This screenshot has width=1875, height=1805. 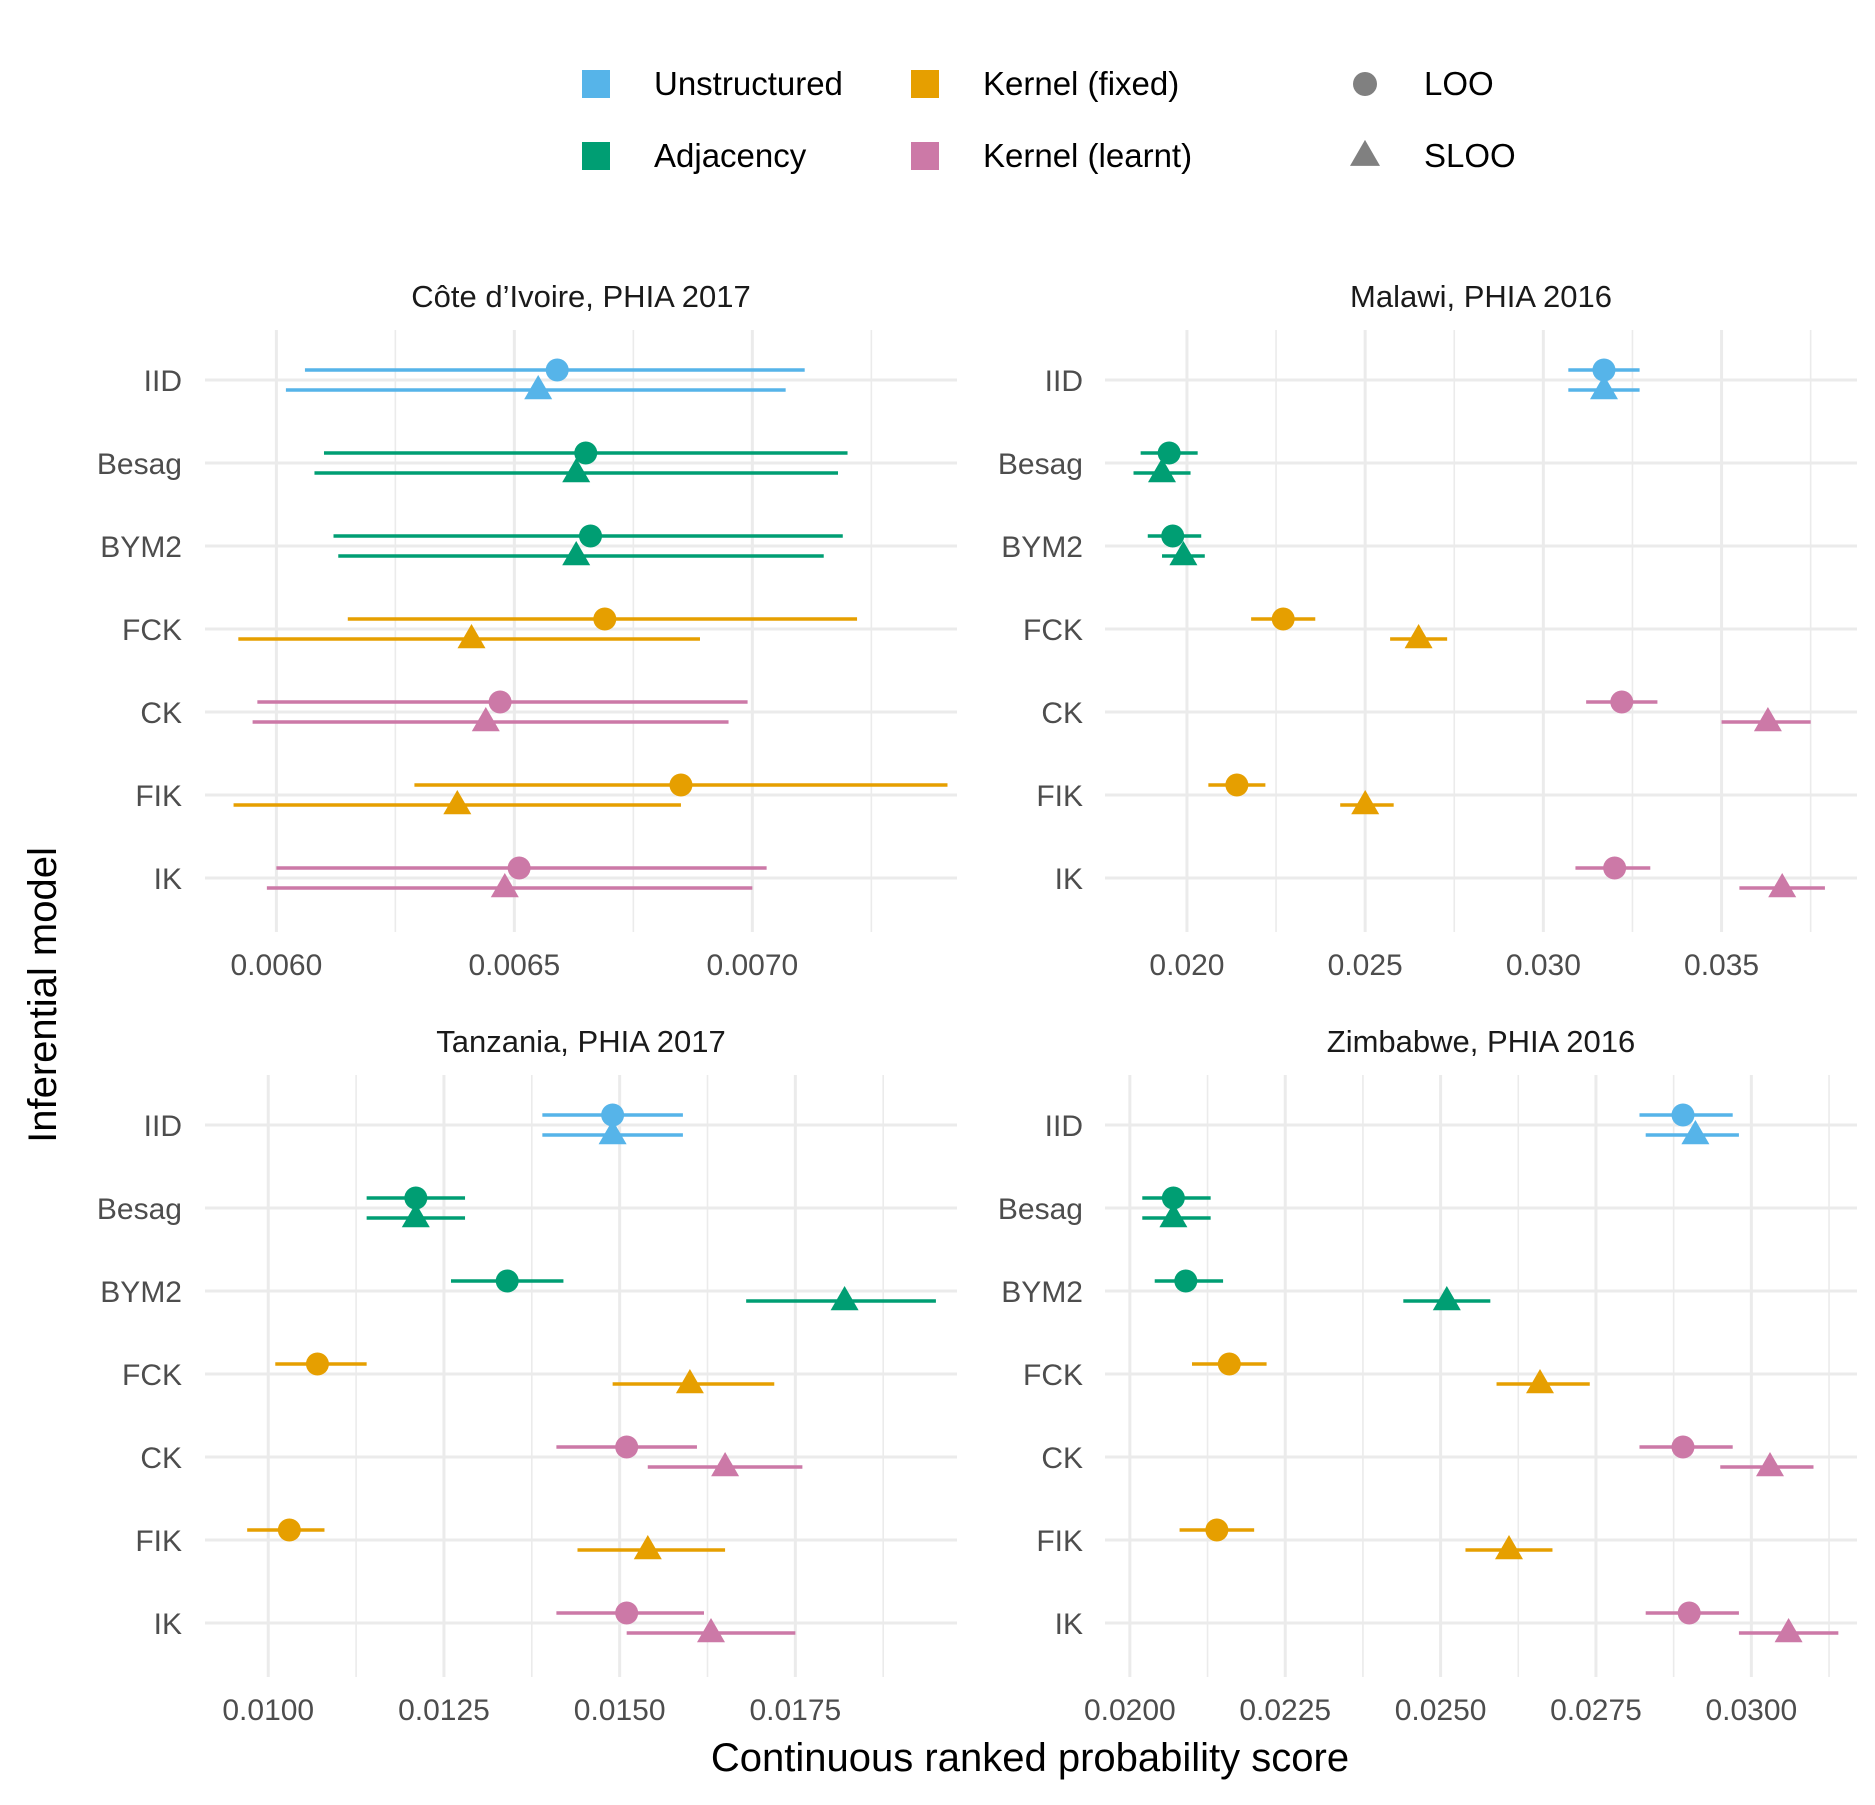 I want to click on x-tick-label: 0.0225, so click(x=1285, y=1710).